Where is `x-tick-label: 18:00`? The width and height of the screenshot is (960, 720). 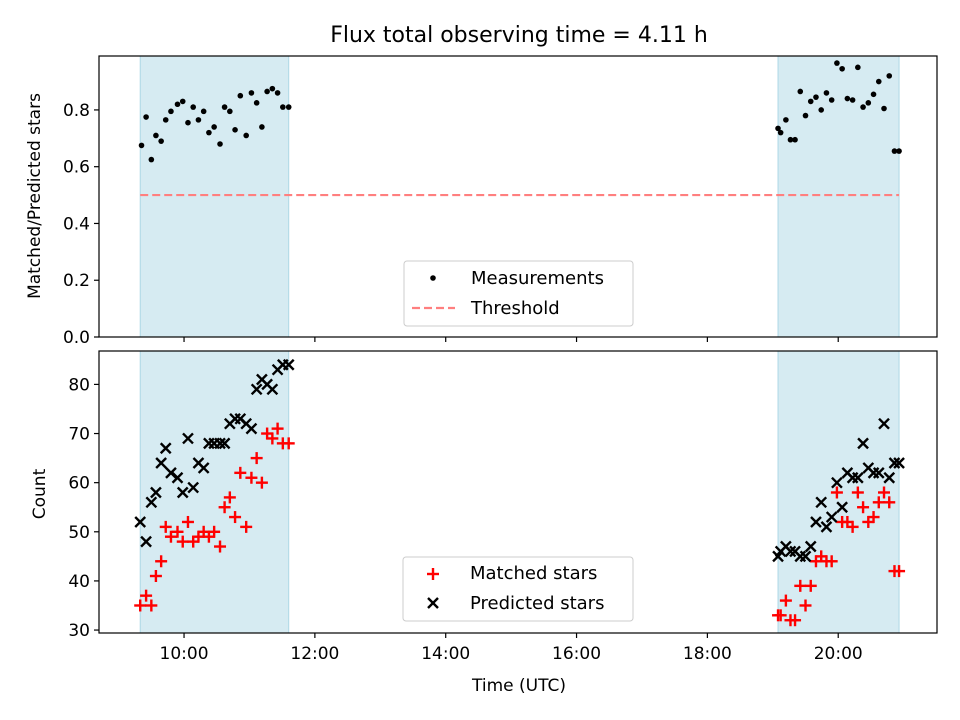
x-tick-label: 18:00 is located at coordinates (707, 654).